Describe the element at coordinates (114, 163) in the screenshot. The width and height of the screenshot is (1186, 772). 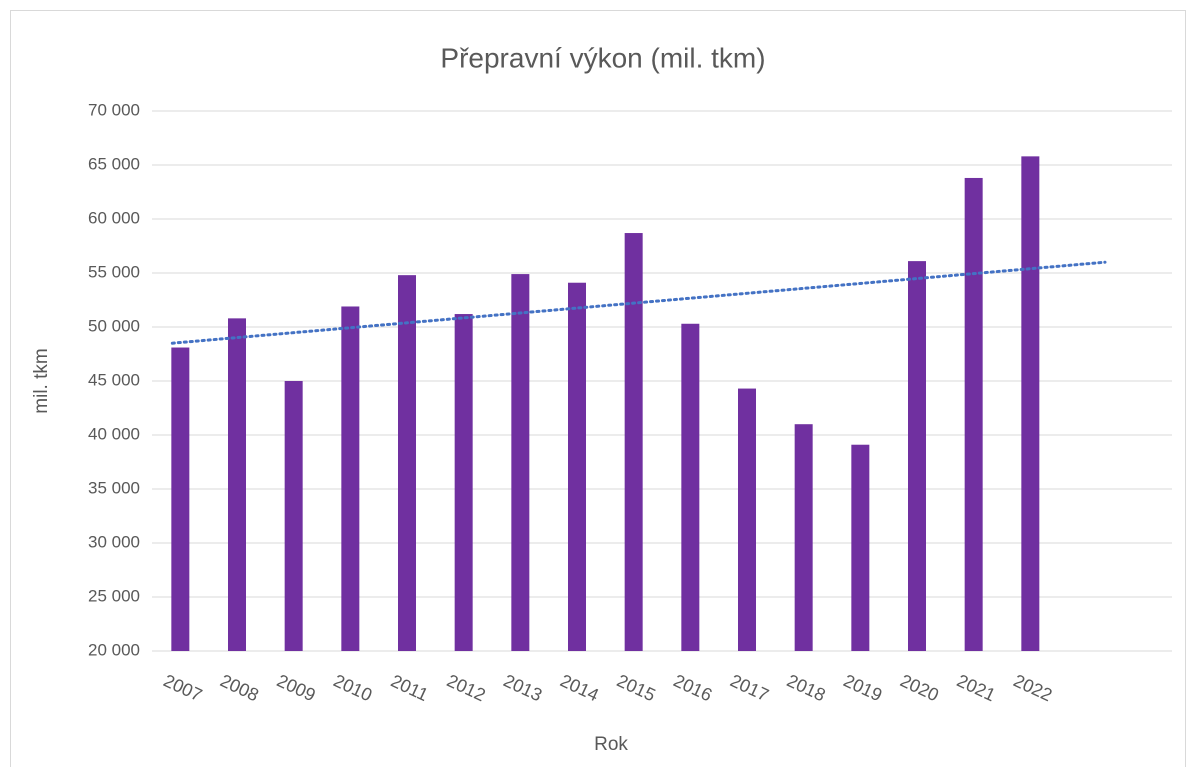
I see `y-tick-label: 65 000` at that location.